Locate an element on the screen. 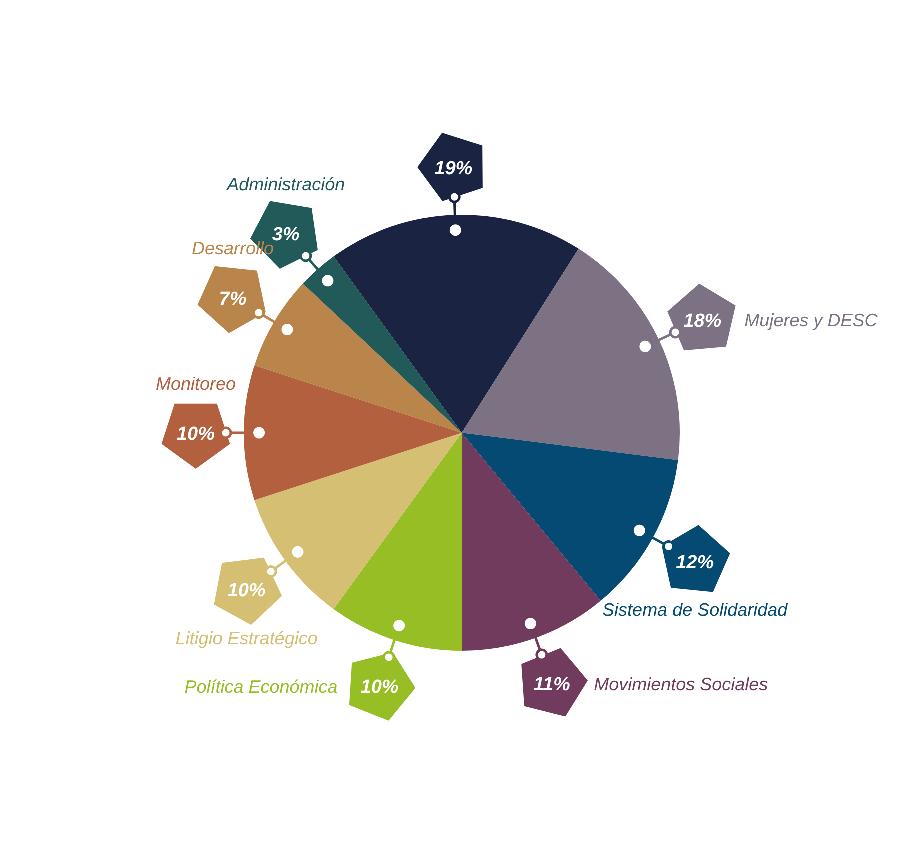  data-label: 19% is located at coordinates (453, 169).